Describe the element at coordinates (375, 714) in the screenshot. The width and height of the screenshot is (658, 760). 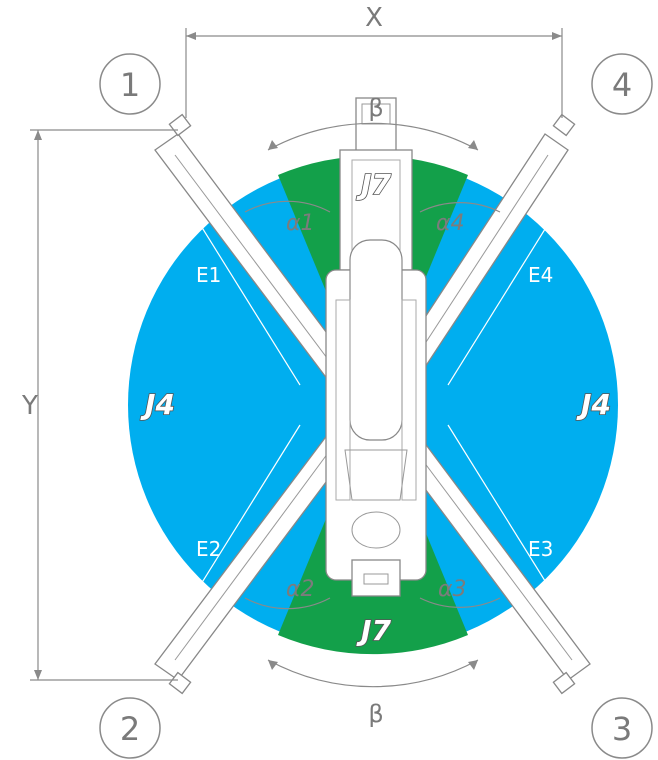
I see `beta-label-bottom: β` at that location.